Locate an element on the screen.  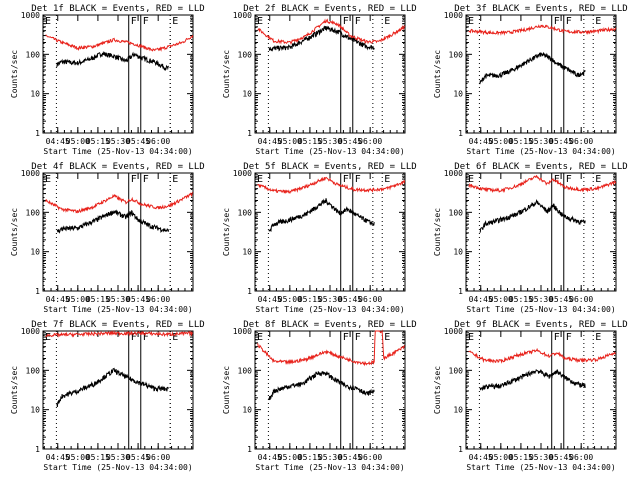
panel-1-xtick-label-04:45: 04:45 is located at coordinates (58, 141).